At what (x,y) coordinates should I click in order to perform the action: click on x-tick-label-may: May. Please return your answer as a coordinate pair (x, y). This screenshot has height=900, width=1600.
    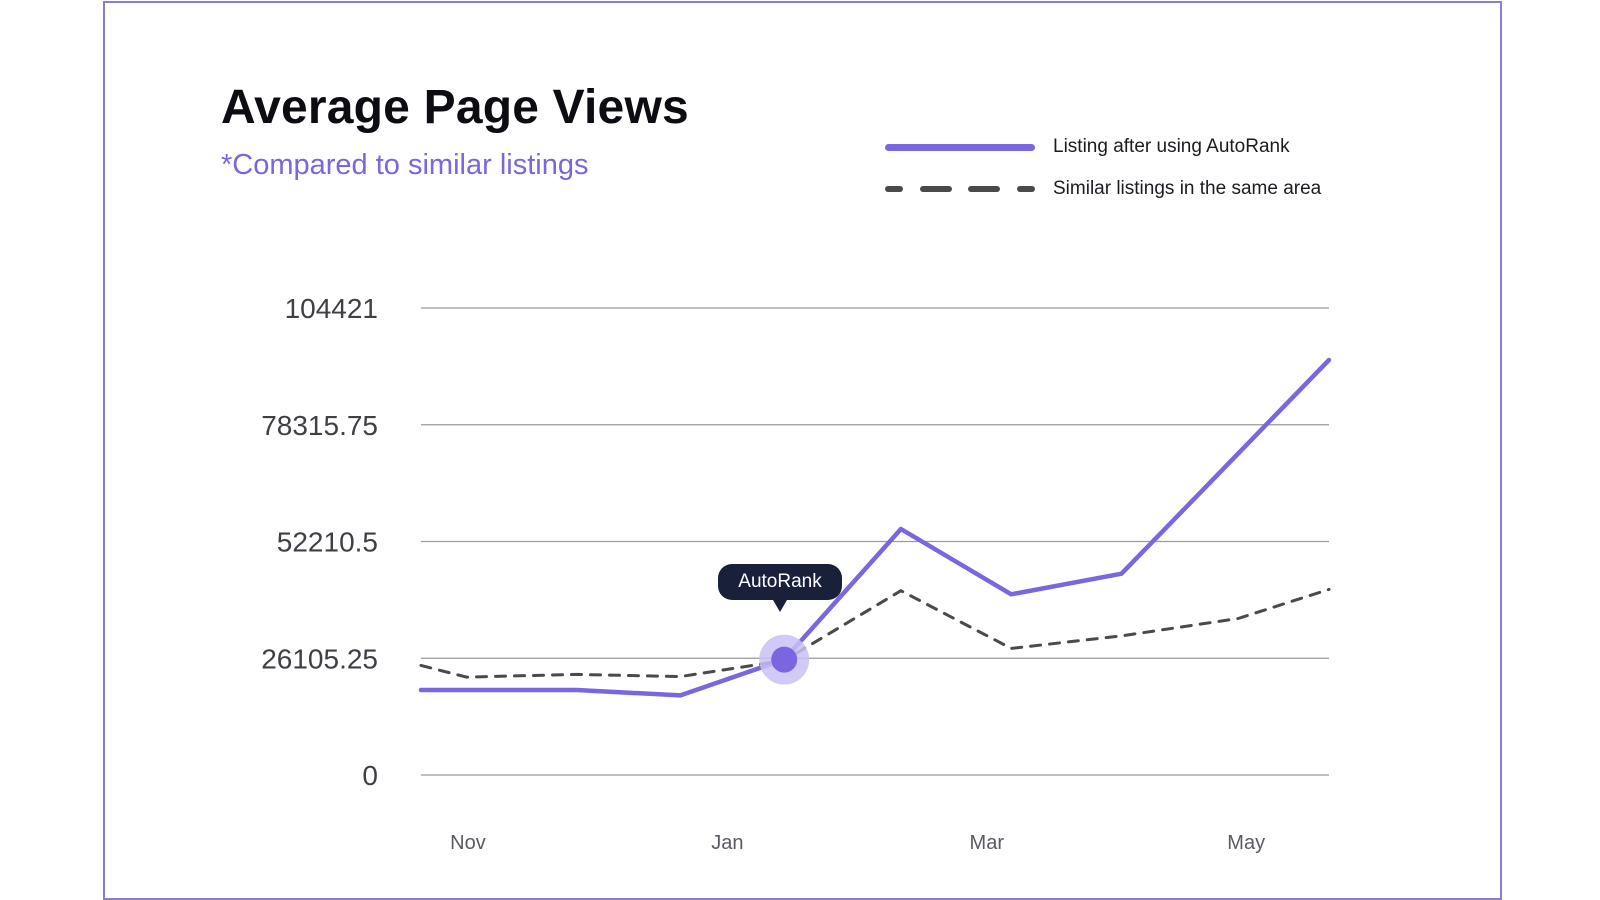
    Looking at the image, I should click on (1246, 843).